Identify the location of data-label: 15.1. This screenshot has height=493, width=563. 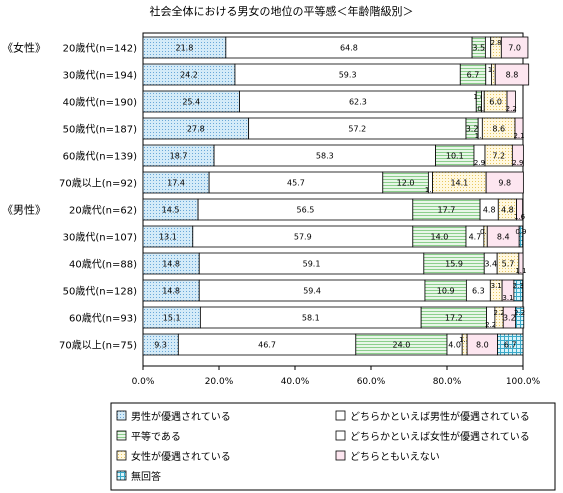
(172, 318).